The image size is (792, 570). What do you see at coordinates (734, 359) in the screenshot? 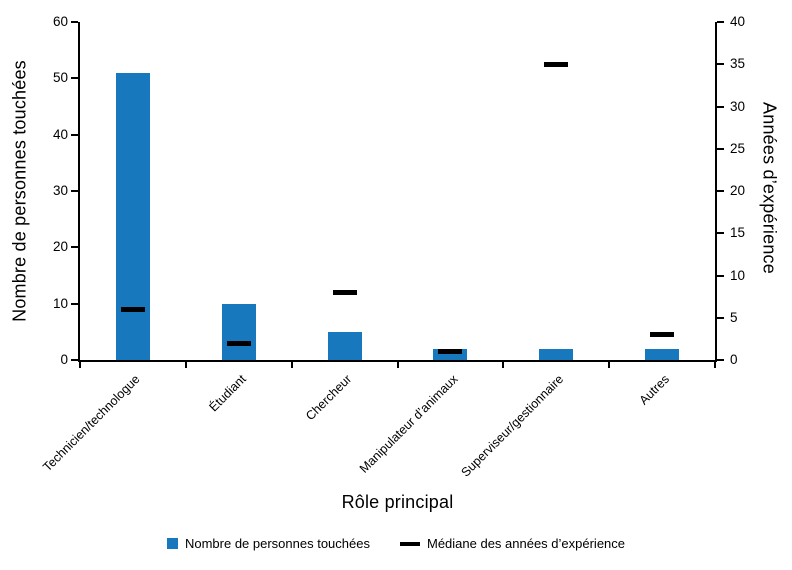
I see `y-axis-right-tick-label: 0` at bounding box center [734, 359].